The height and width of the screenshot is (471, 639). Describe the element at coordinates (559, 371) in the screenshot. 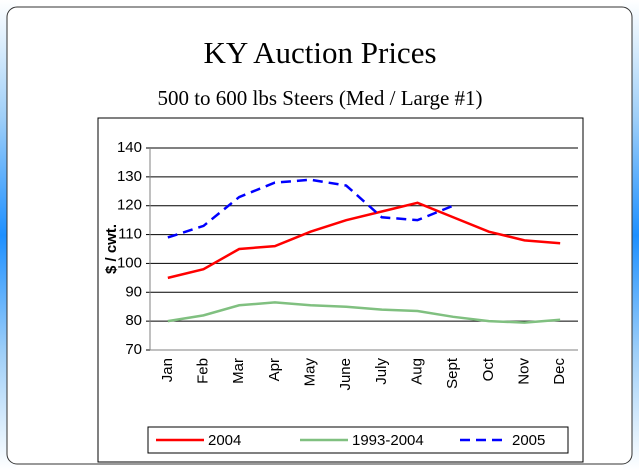

I see `x-tick-label: Dec` at that location.